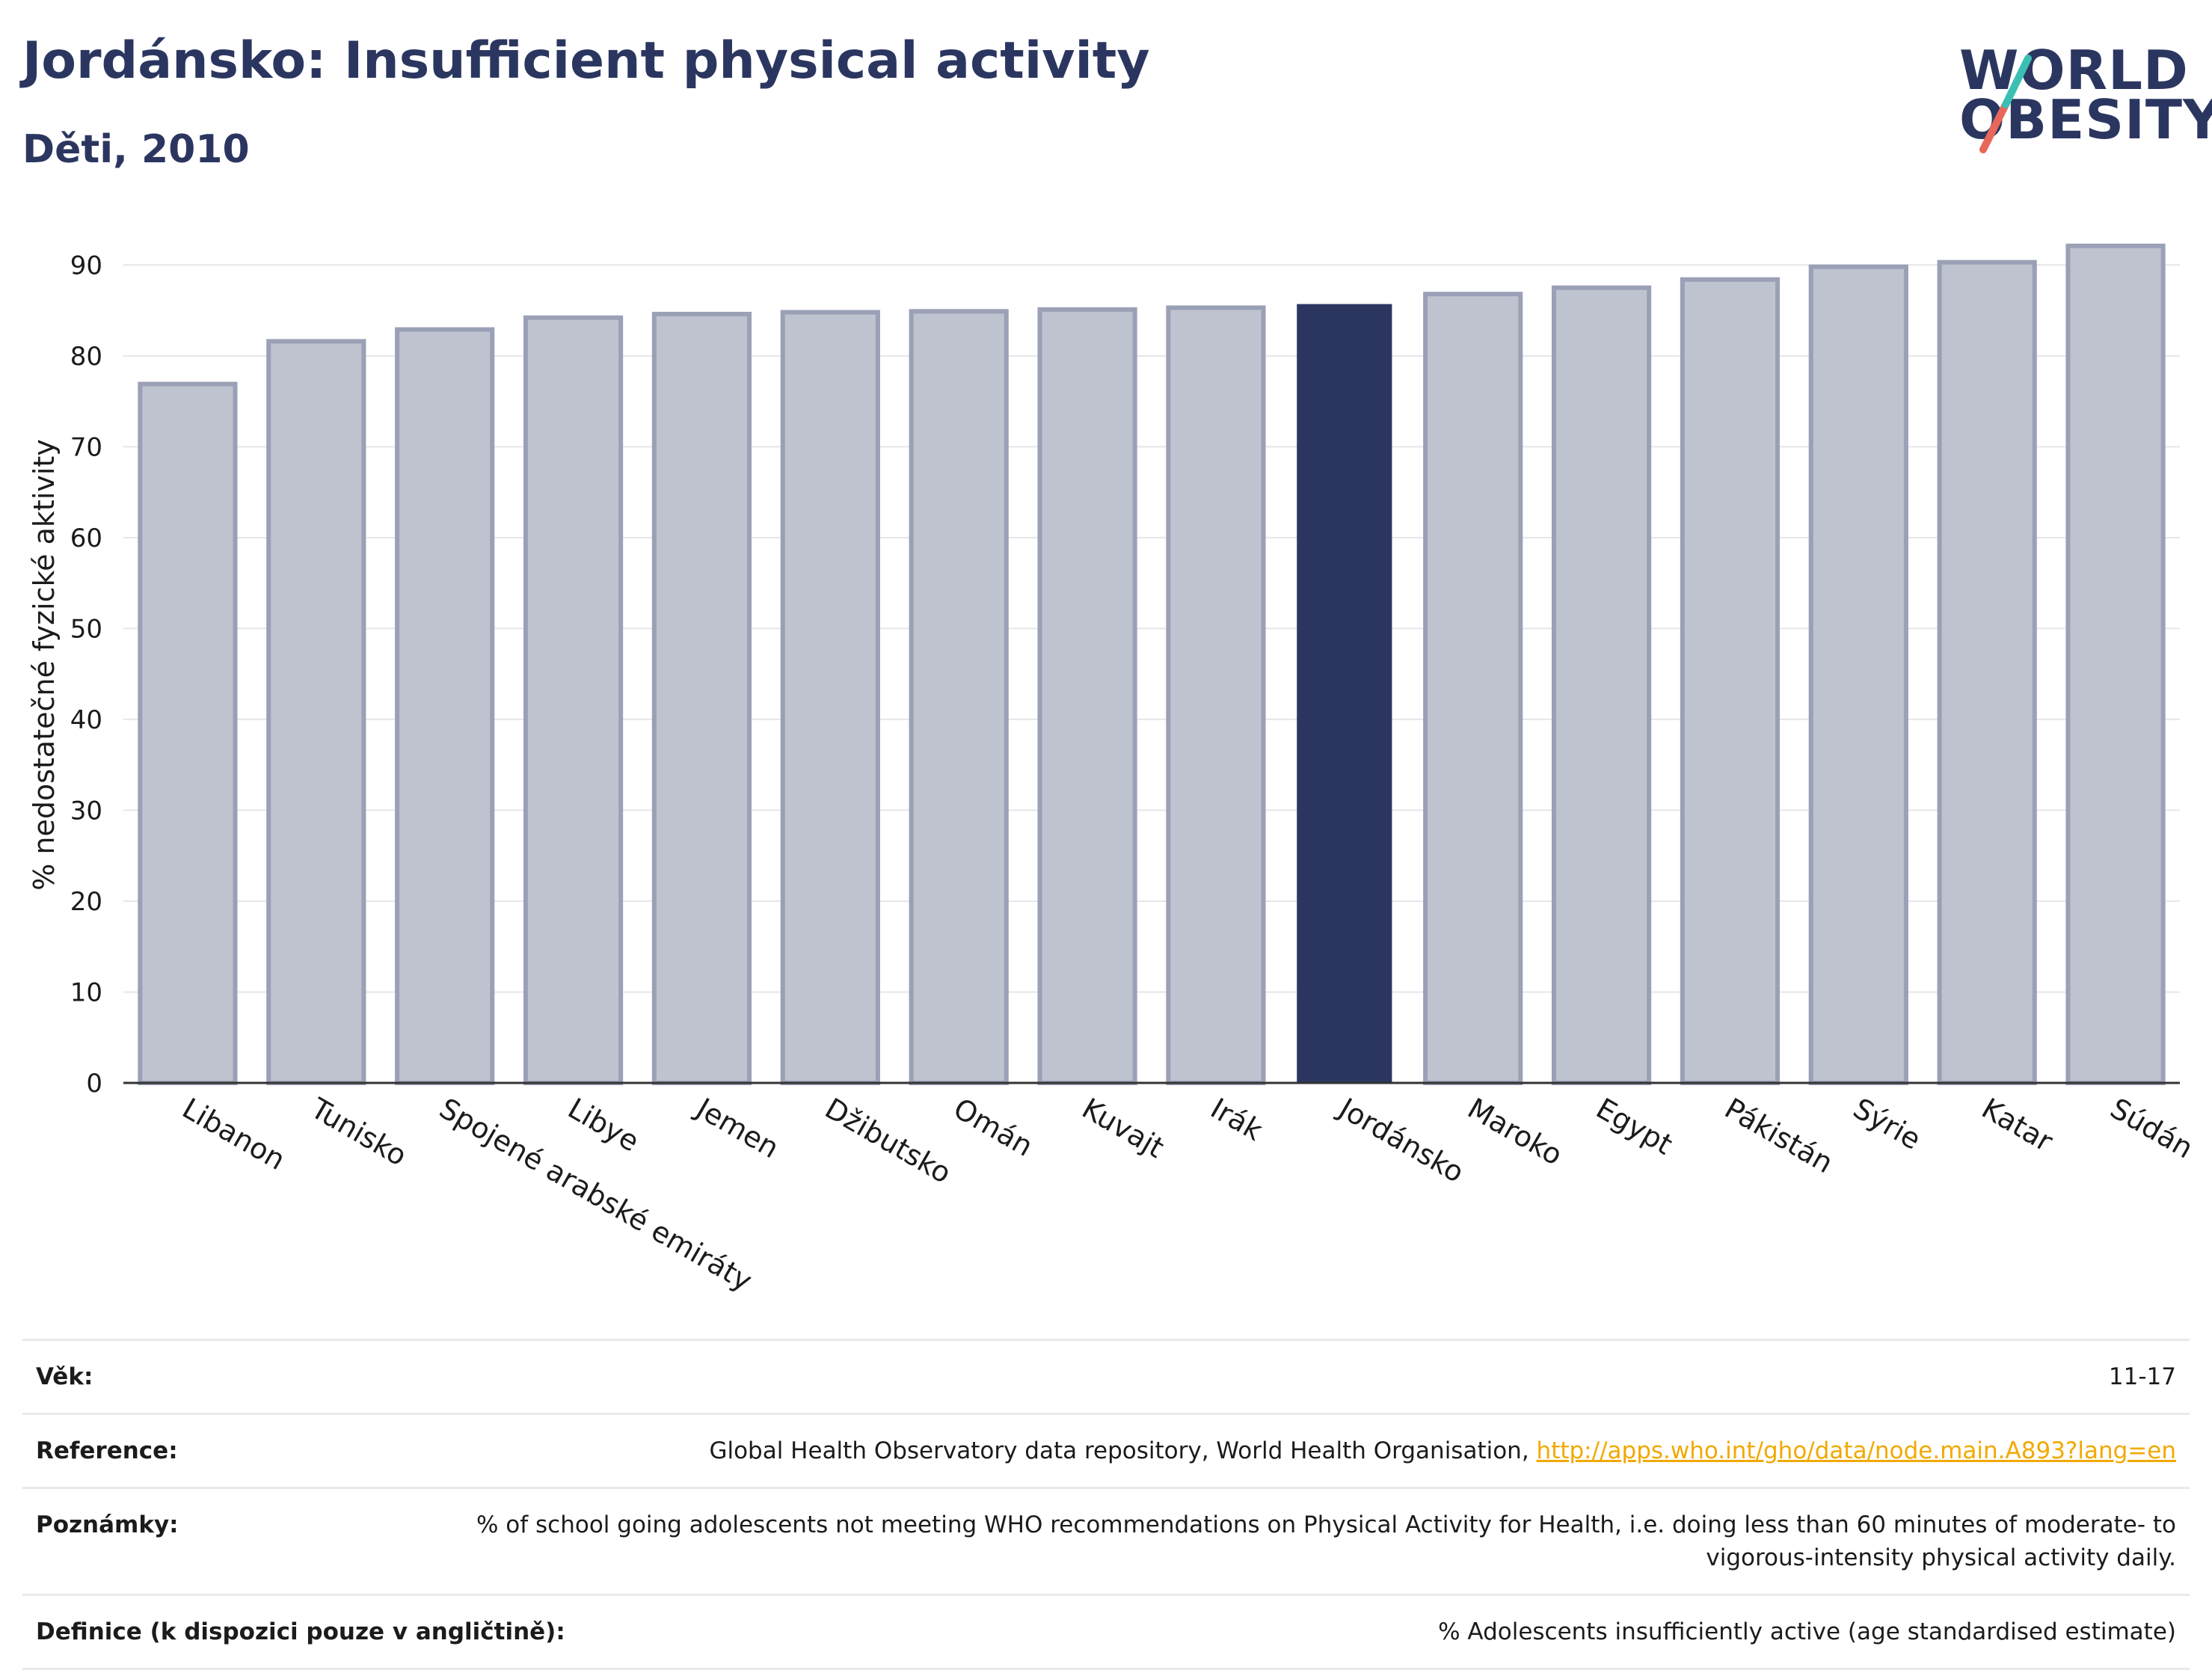 The width and height of the screenshot is (2212, 1670). What do you see at coordinates (233, 1134) in the screenshot?
I see `x-tick-label: Libanon` at bounding box center [233, 1134].